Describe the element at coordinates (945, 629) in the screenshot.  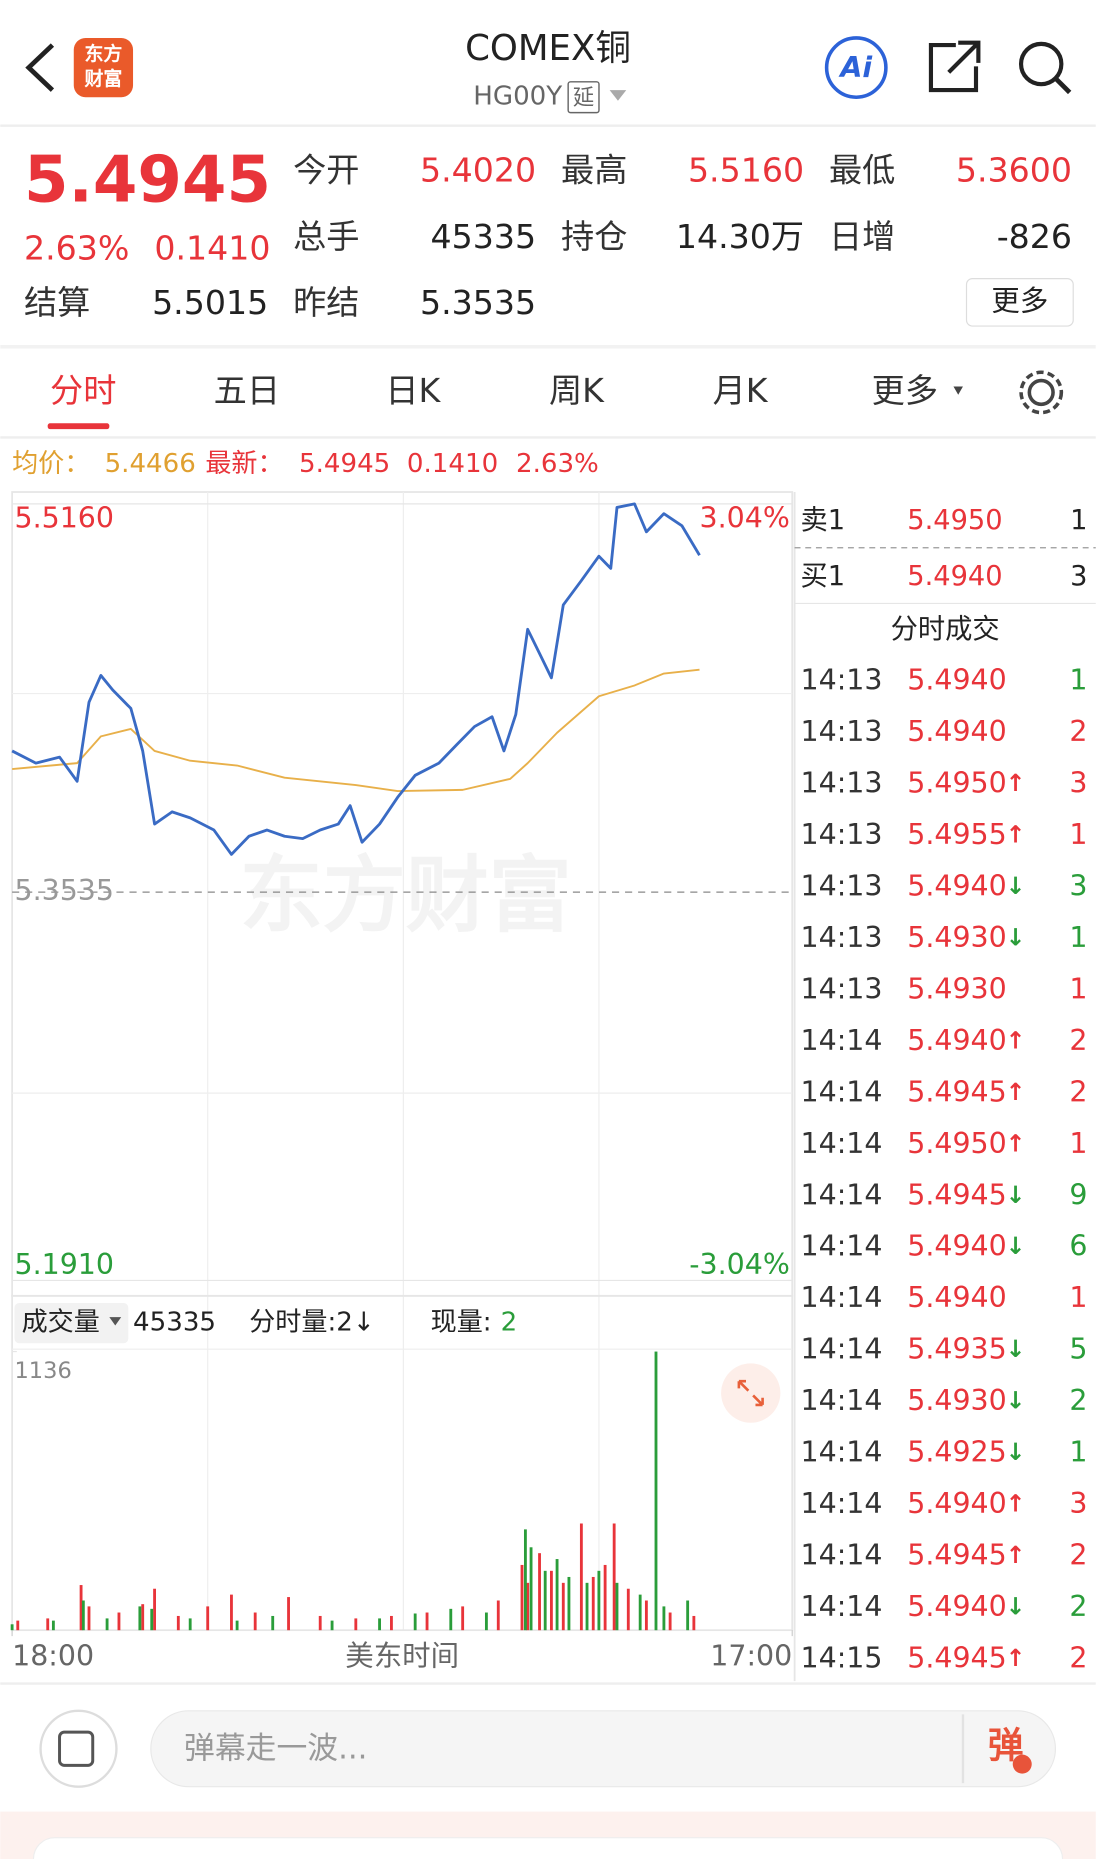
I see `trades-title: 分时成交` at that location.